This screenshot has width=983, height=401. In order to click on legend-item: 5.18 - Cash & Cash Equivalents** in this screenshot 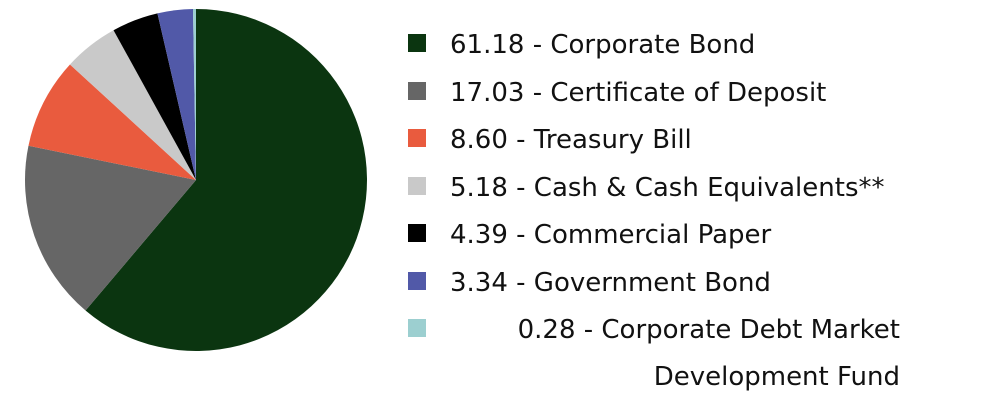, I will do `click(654, 189)`.